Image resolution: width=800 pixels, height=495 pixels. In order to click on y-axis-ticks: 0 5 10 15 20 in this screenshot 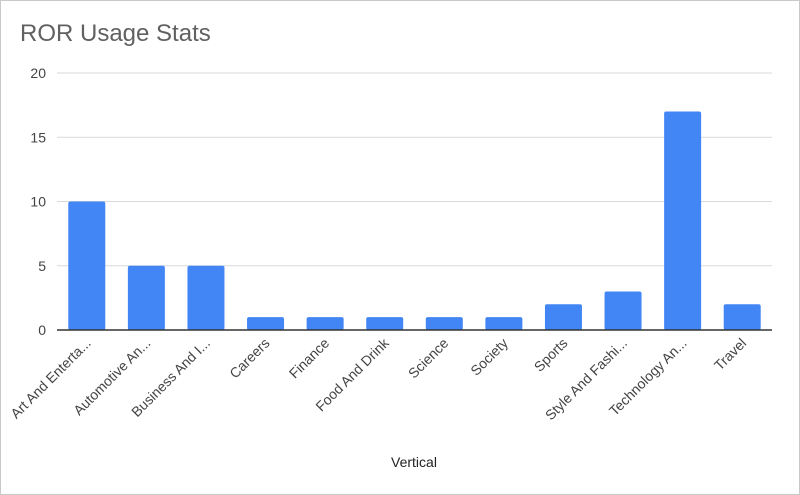, I will do `click(38, 201)`.